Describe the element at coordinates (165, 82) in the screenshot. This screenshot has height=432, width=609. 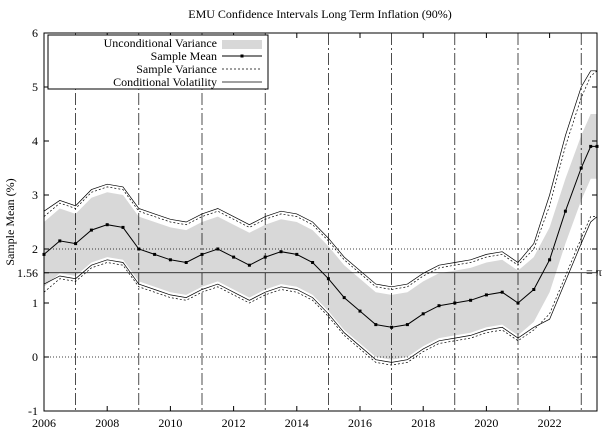
I see `legend-label-conditional-volatility: Conditional Volatility` at that location.